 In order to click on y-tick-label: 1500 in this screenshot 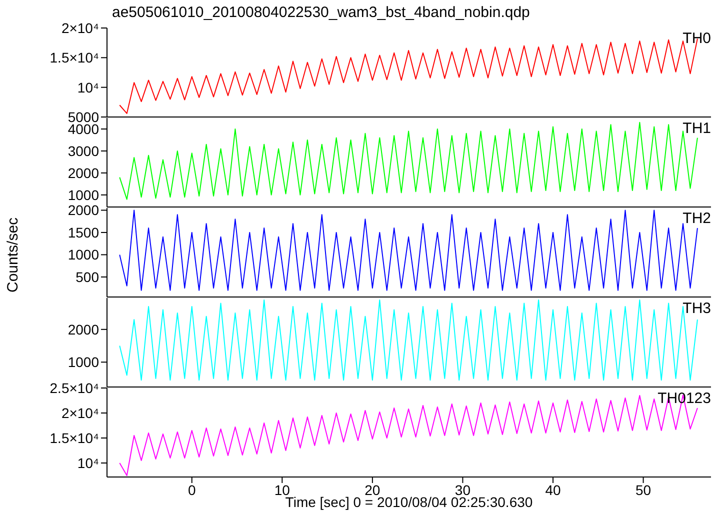, I will do `click(84, 232)`.